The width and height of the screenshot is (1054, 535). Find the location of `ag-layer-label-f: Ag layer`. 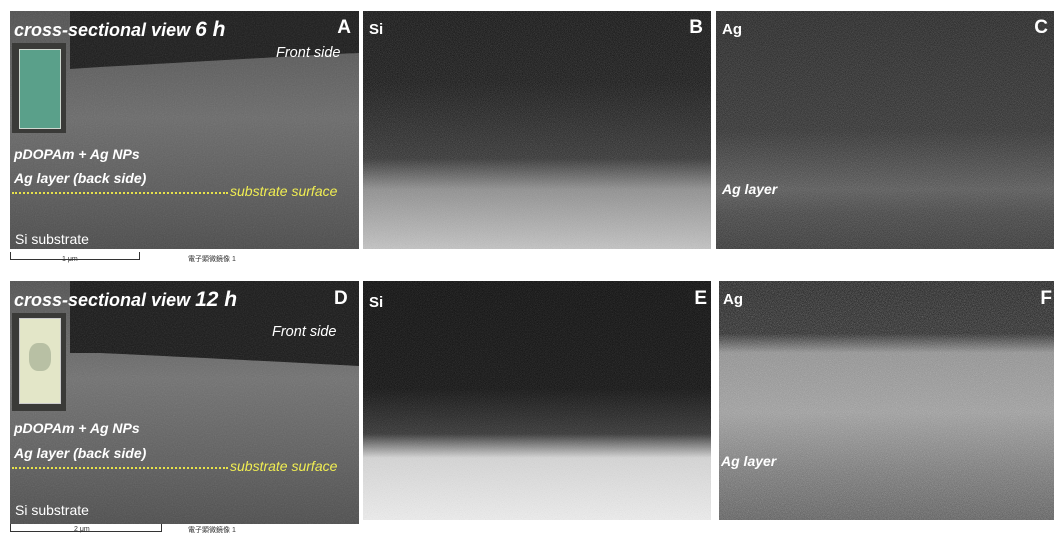

ag-layer-label-f: Ag layer is located at coordinates (749, 461).